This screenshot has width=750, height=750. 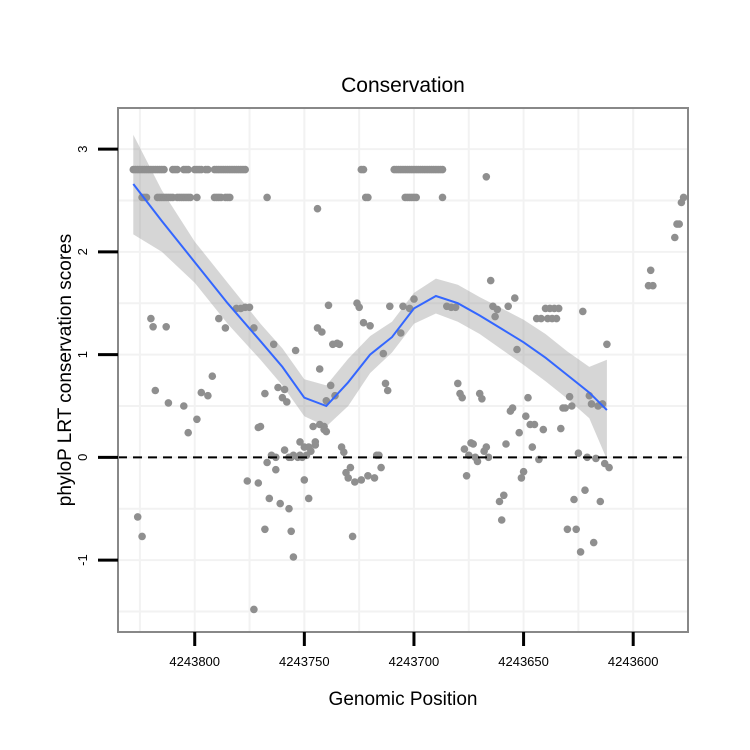 What do you see at coordinates (633, 661) in the screenshot?
I see `x-tick-label-4: 4243600` at bounding box center [633, 661].